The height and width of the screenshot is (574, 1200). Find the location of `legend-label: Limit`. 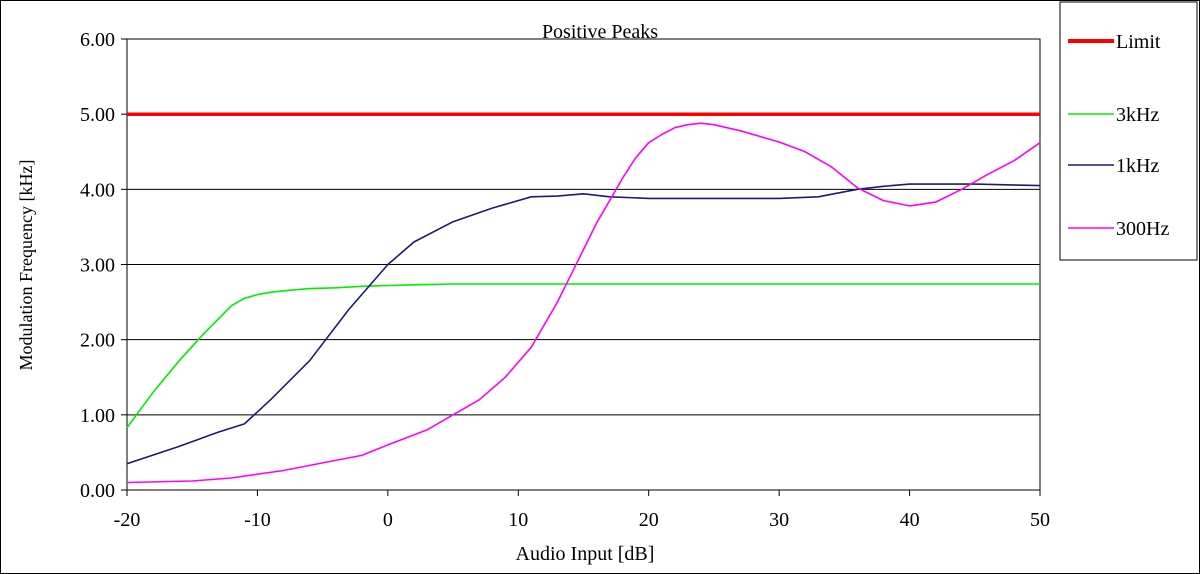

legend-label: Limit is located at coordinates (1138, 42).